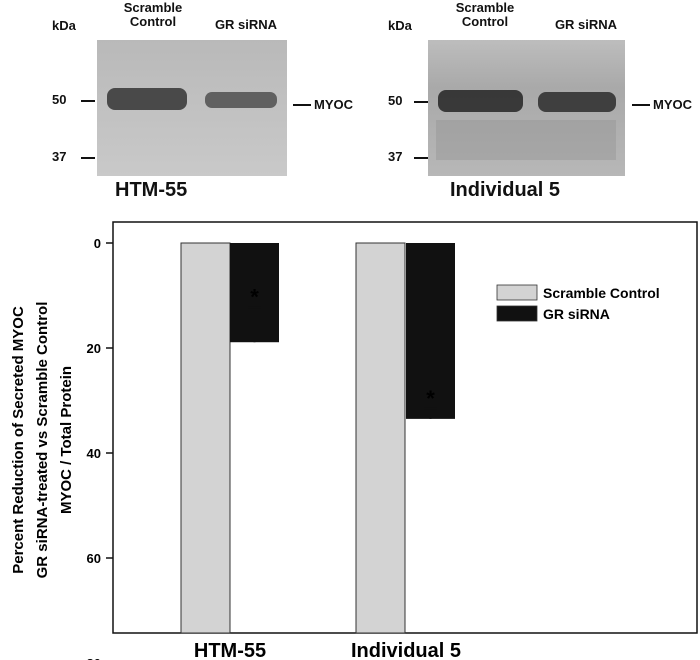 The width and height of the screenshot is (700, 660). I want to click on legend-label: Scramble Control, so click(601, 293).